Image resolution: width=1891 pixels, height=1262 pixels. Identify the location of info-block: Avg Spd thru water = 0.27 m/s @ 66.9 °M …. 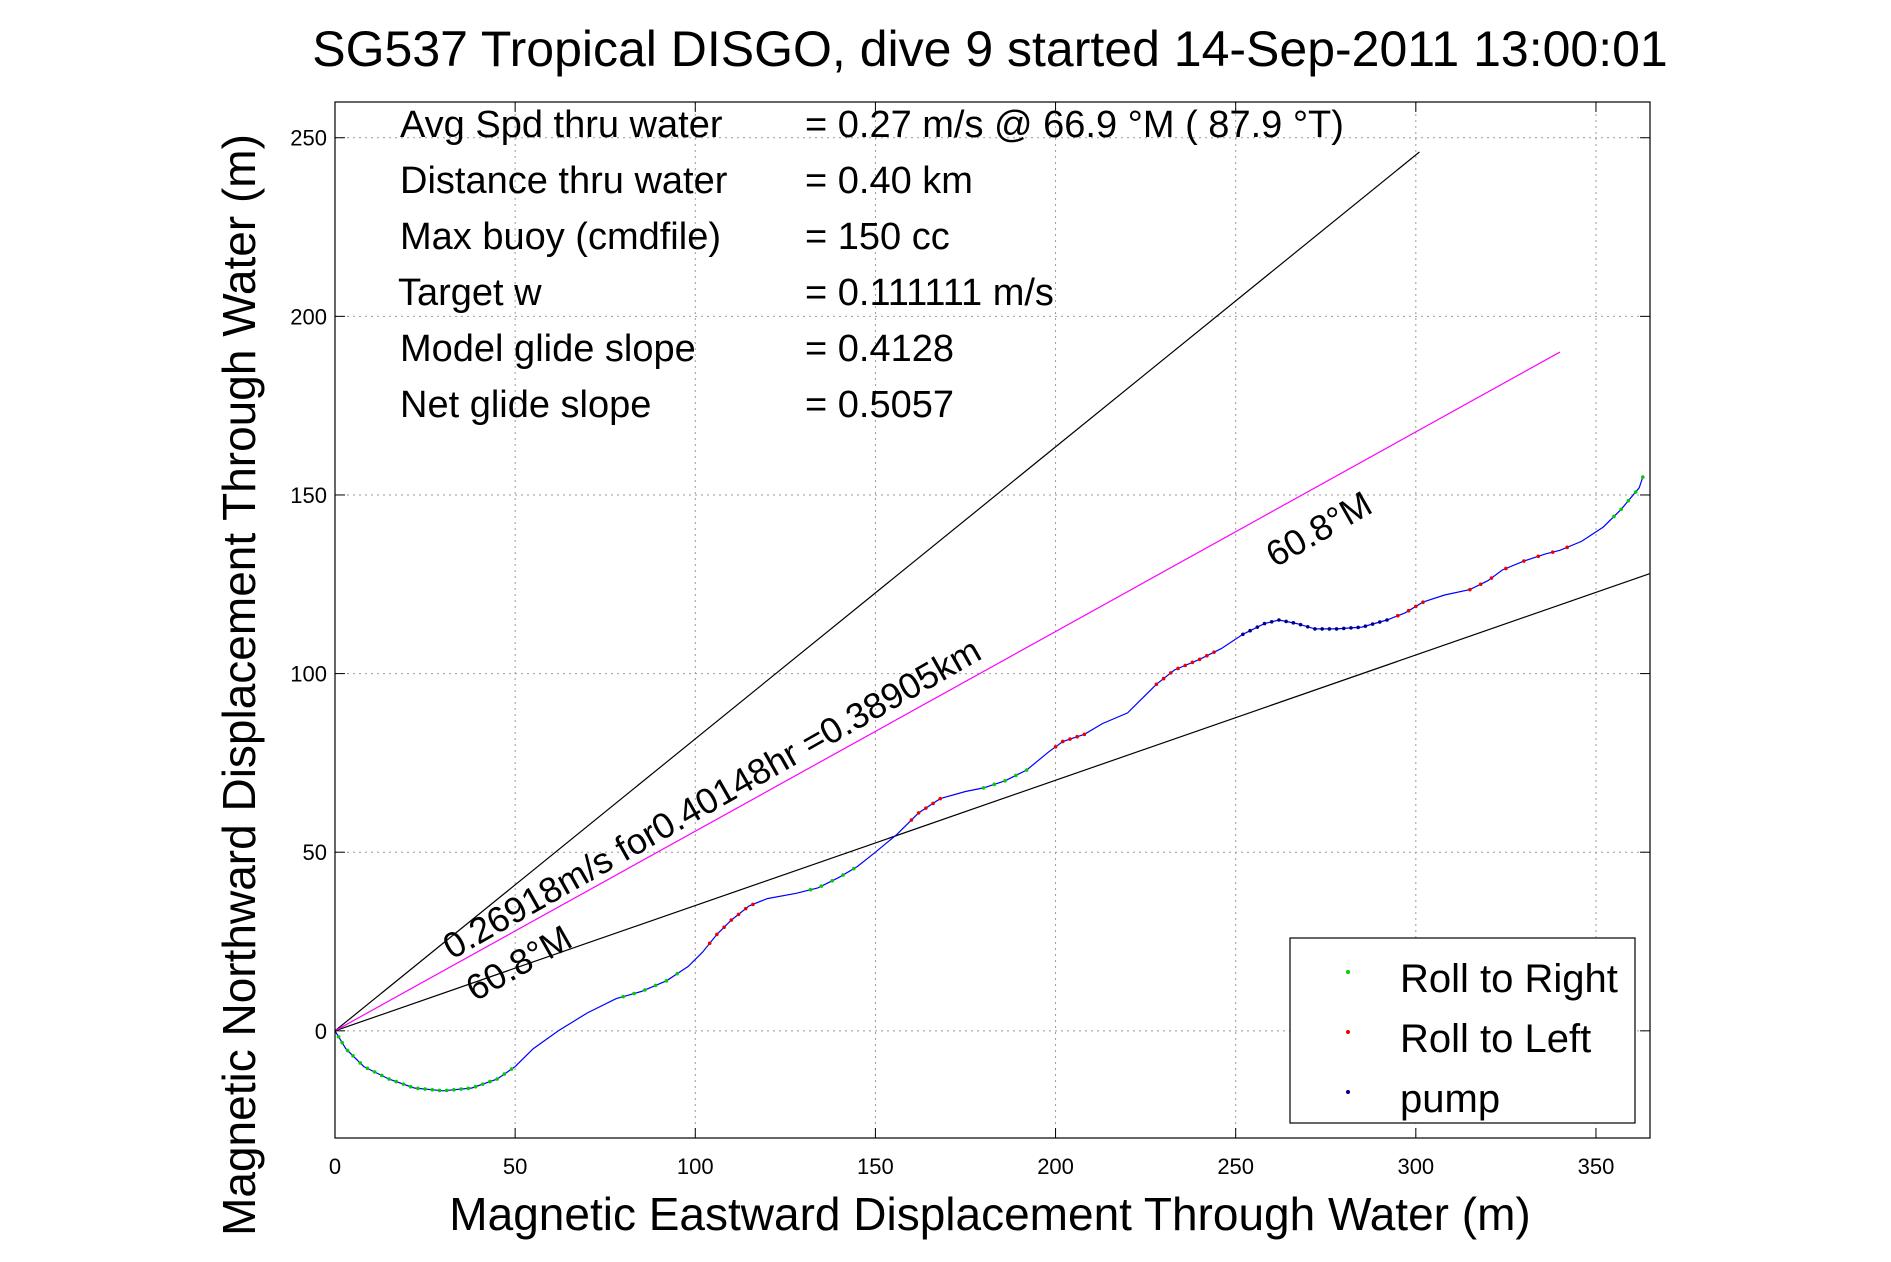
(871, 265).